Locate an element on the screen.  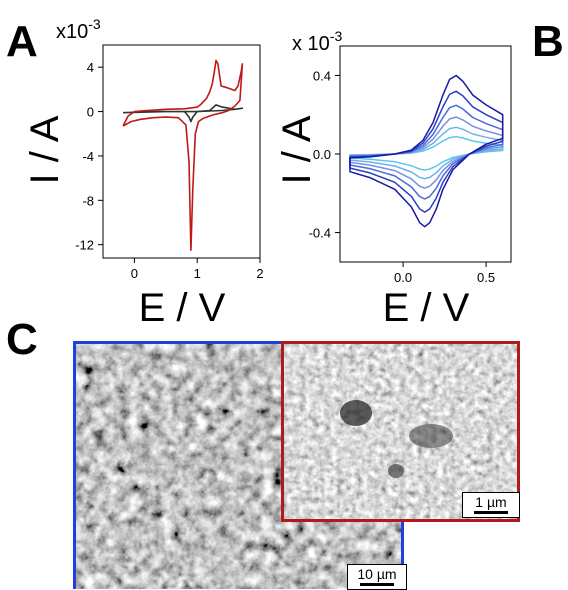
scale-bar-large-line is located at coordinates (377, 584).